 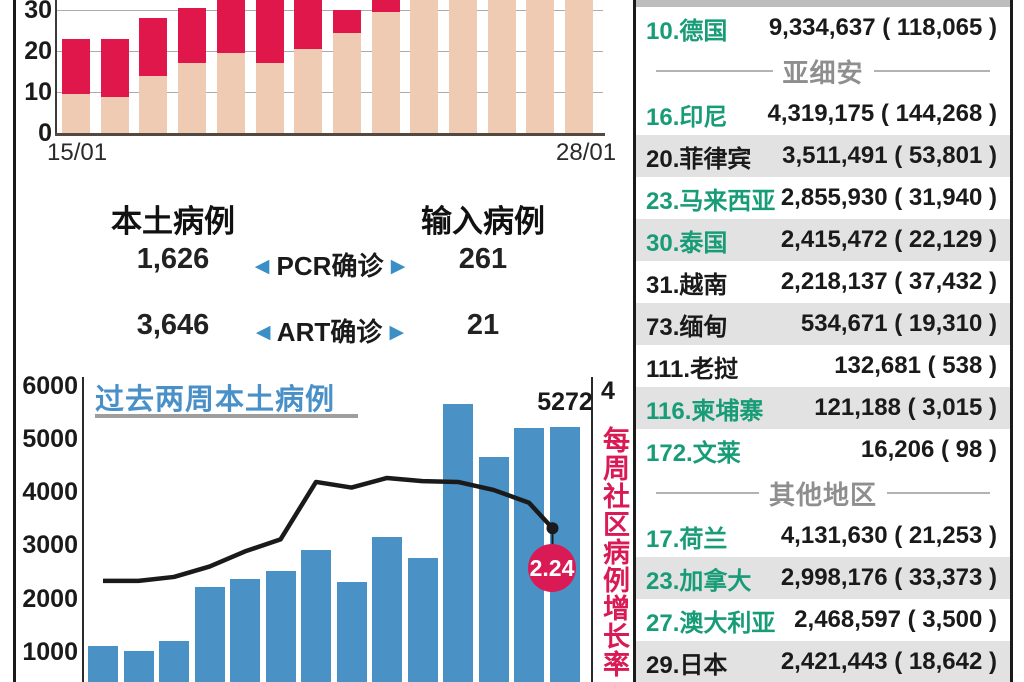 What do you see at coordinates (262, 266) in the screenshot?
I see `left-triangle-icon: ◀` at bounding box center [262, 266].